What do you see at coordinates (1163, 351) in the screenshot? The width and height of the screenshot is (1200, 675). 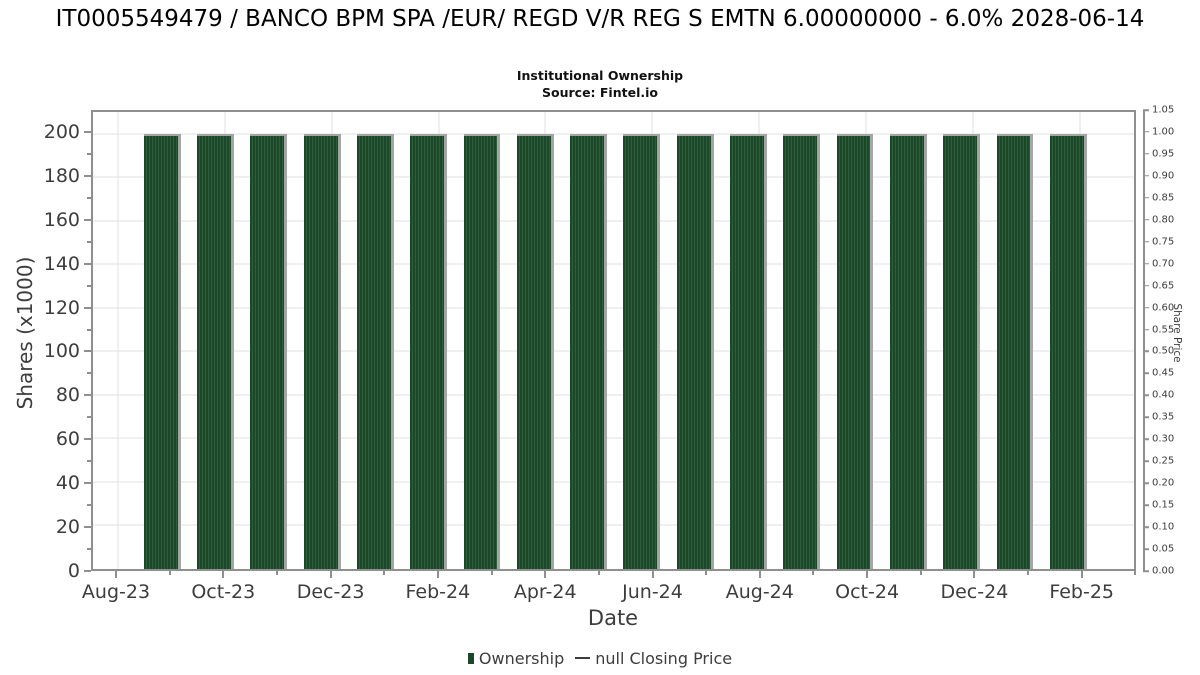 I see `y2-axis-tick-label: 0.50` at bounding box center [1163, 351].